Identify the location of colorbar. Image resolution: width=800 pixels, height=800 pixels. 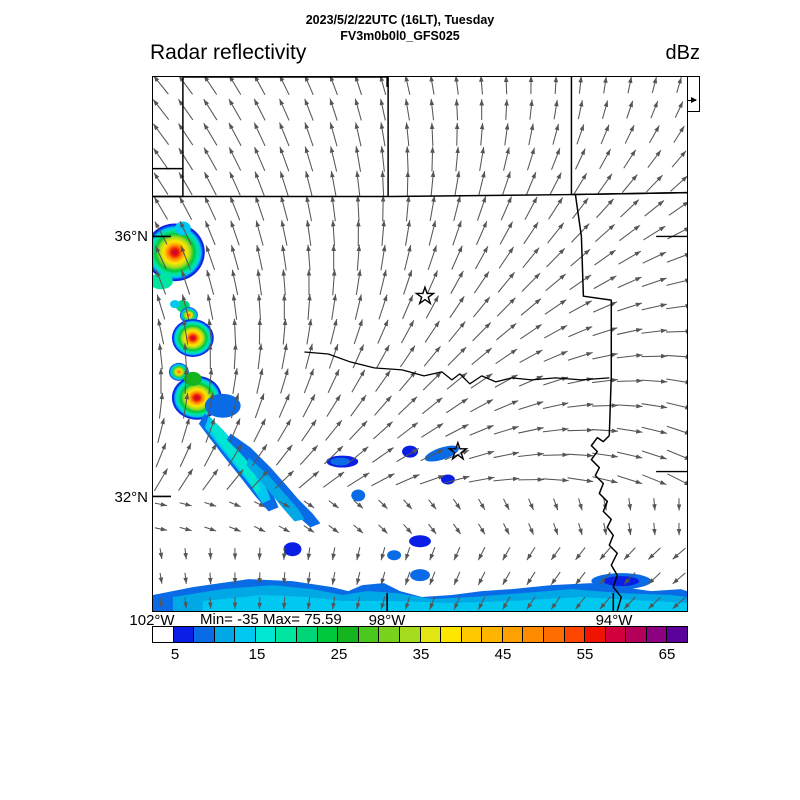
(420, 634).